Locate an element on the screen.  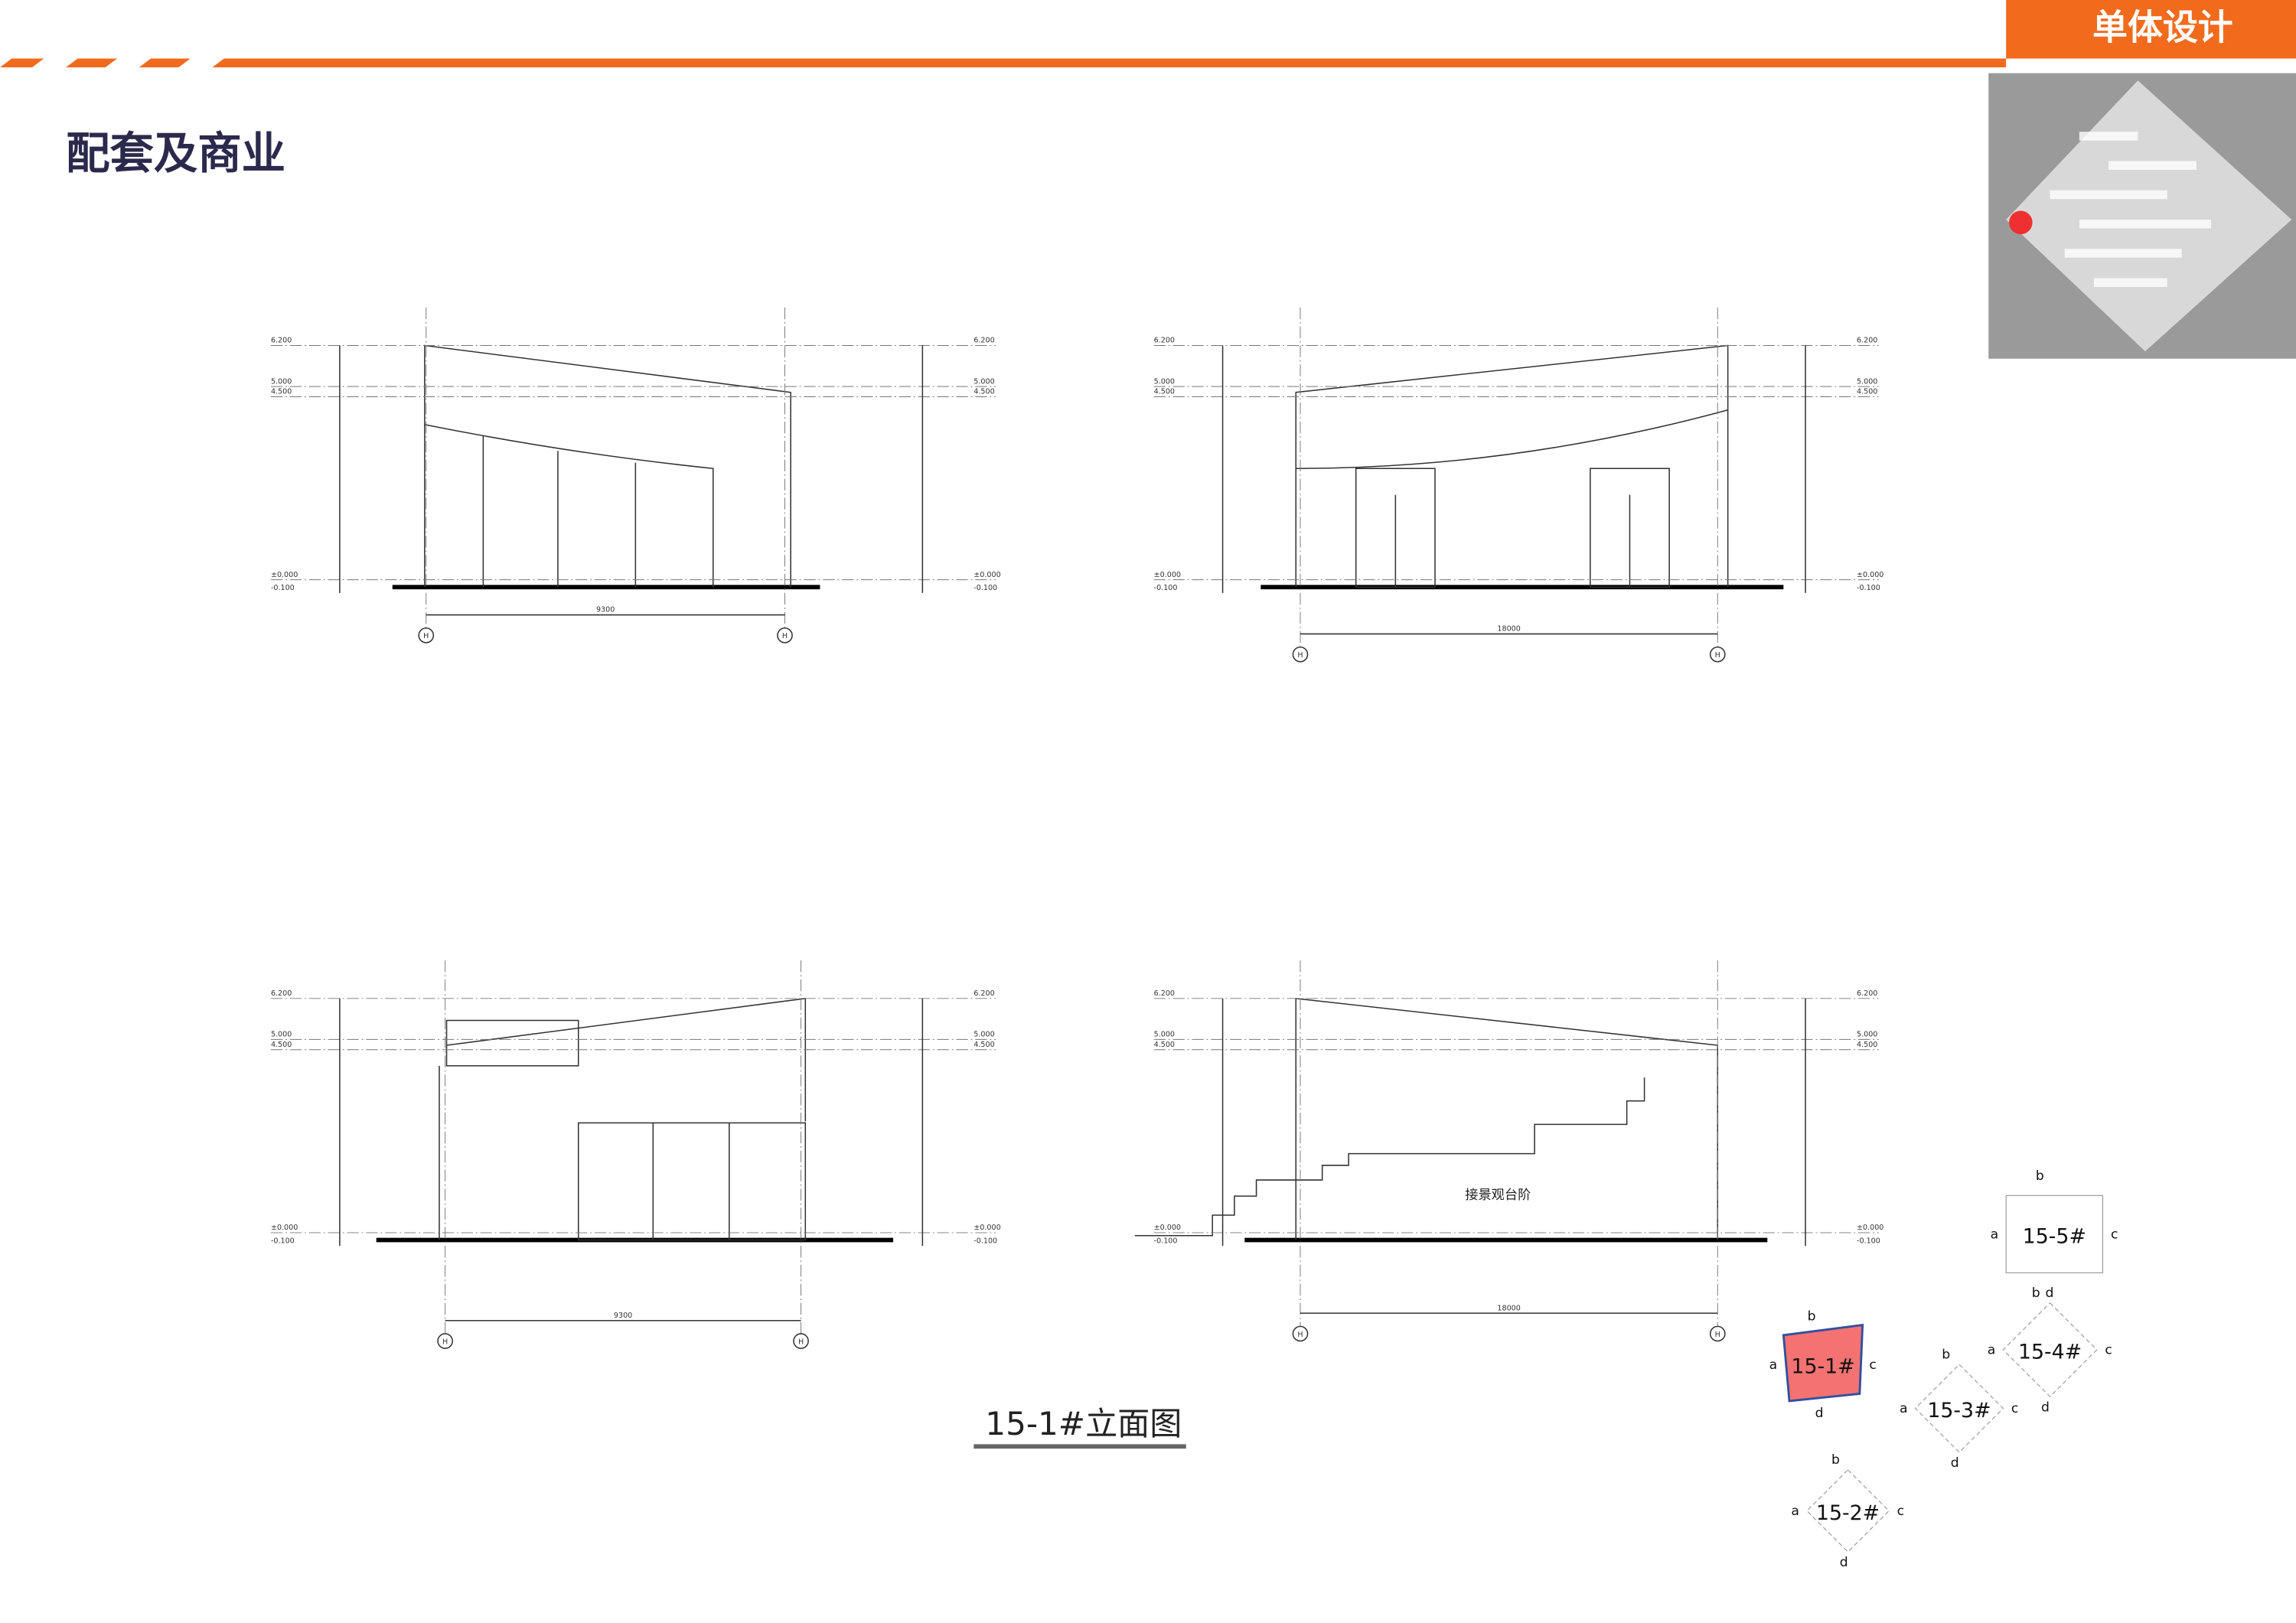
d2 is located at coordinates (1522, 467).